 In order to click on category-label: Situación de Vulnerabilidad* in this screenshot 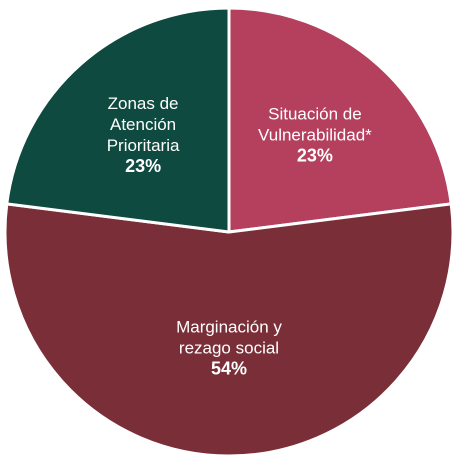, I will do `click(315, 124)`.